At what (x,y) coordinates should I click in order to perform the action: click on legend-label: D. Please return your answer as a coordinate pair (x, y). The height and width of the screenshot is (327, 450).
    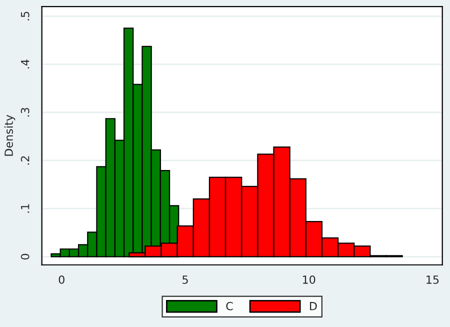
    Looking at the image, I should click on (313, 306).